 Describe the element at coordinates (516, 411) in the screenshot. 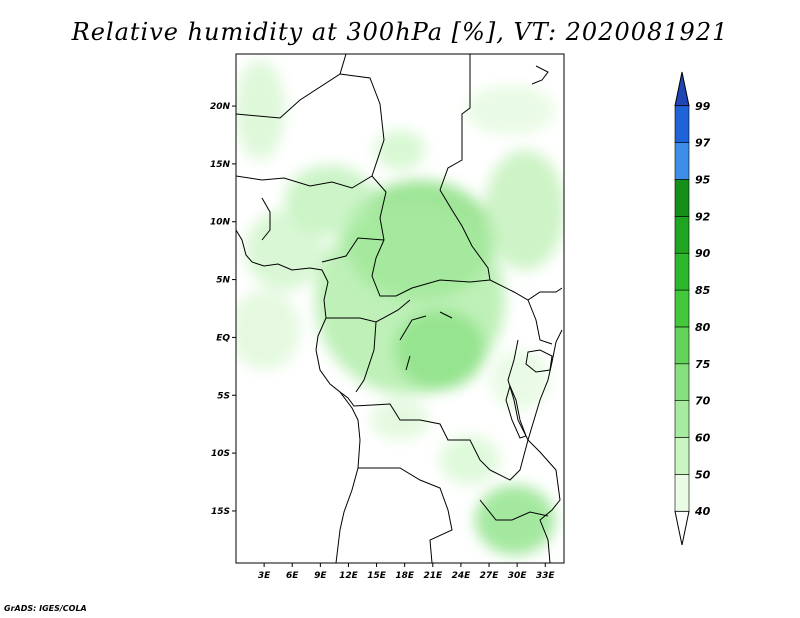

I see `lake-tanganyika` at that location.